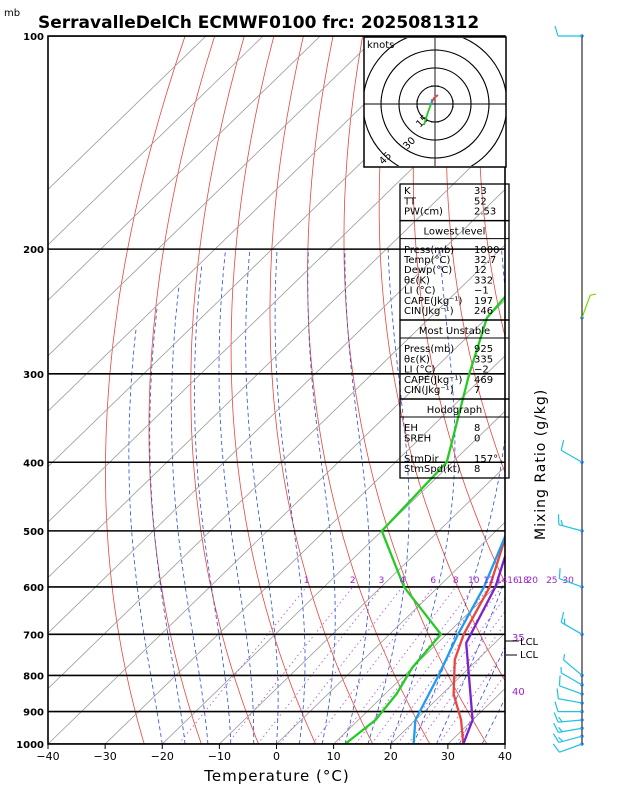  I want to click on pressure-tick-label: 700, so click(33, 635).